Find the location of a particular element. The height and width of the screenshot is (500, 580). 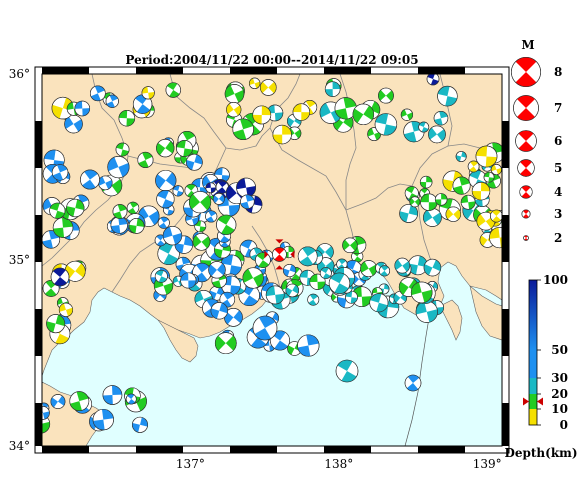

boso-area is located at coordinates (485, 313).